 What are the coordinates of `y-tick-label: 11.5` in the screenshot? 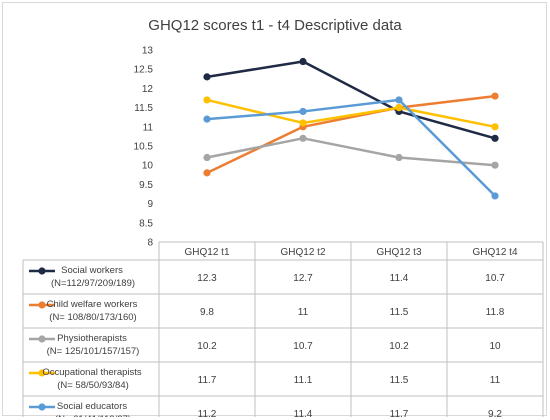 It's located at (143, 108).